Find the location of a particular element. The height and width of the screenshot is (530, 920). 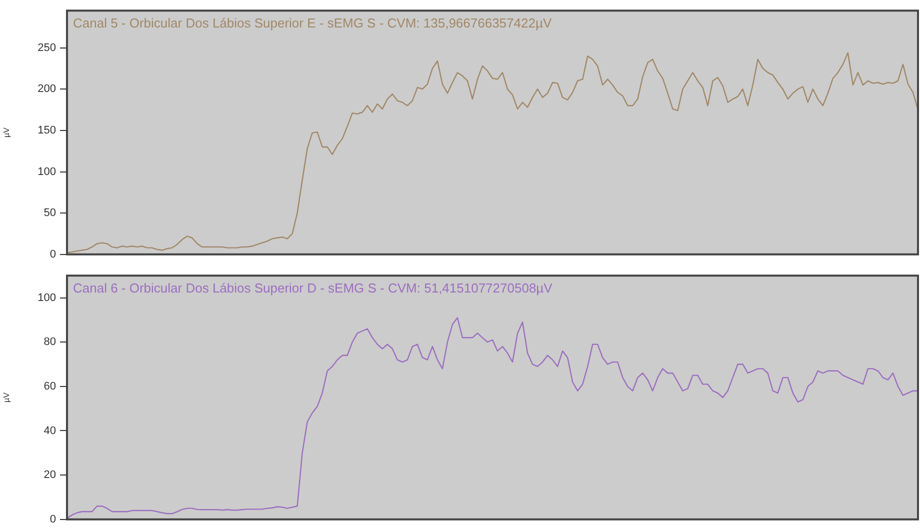

y-tick-label: 20 is located at coordinates (50, 475).